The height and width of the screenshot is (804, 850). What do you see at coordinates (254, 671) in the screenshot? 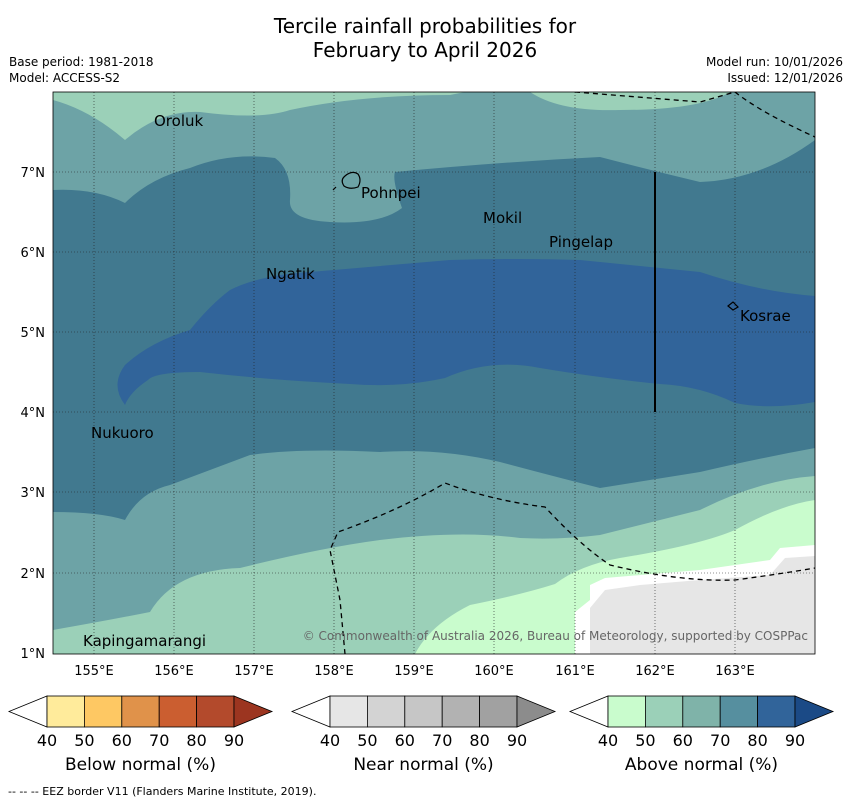
I see `lon-tick-157: 157°E` at bounding box center [254, 671].